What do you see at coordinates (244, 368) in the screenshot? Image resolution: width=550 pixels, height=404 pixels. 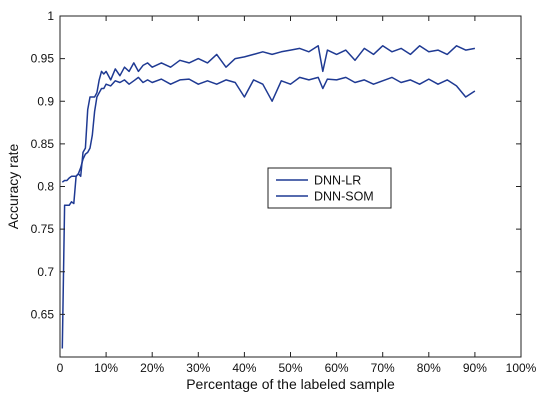 I see `x-tick-label: 40%` at bounding box center [244, 368].